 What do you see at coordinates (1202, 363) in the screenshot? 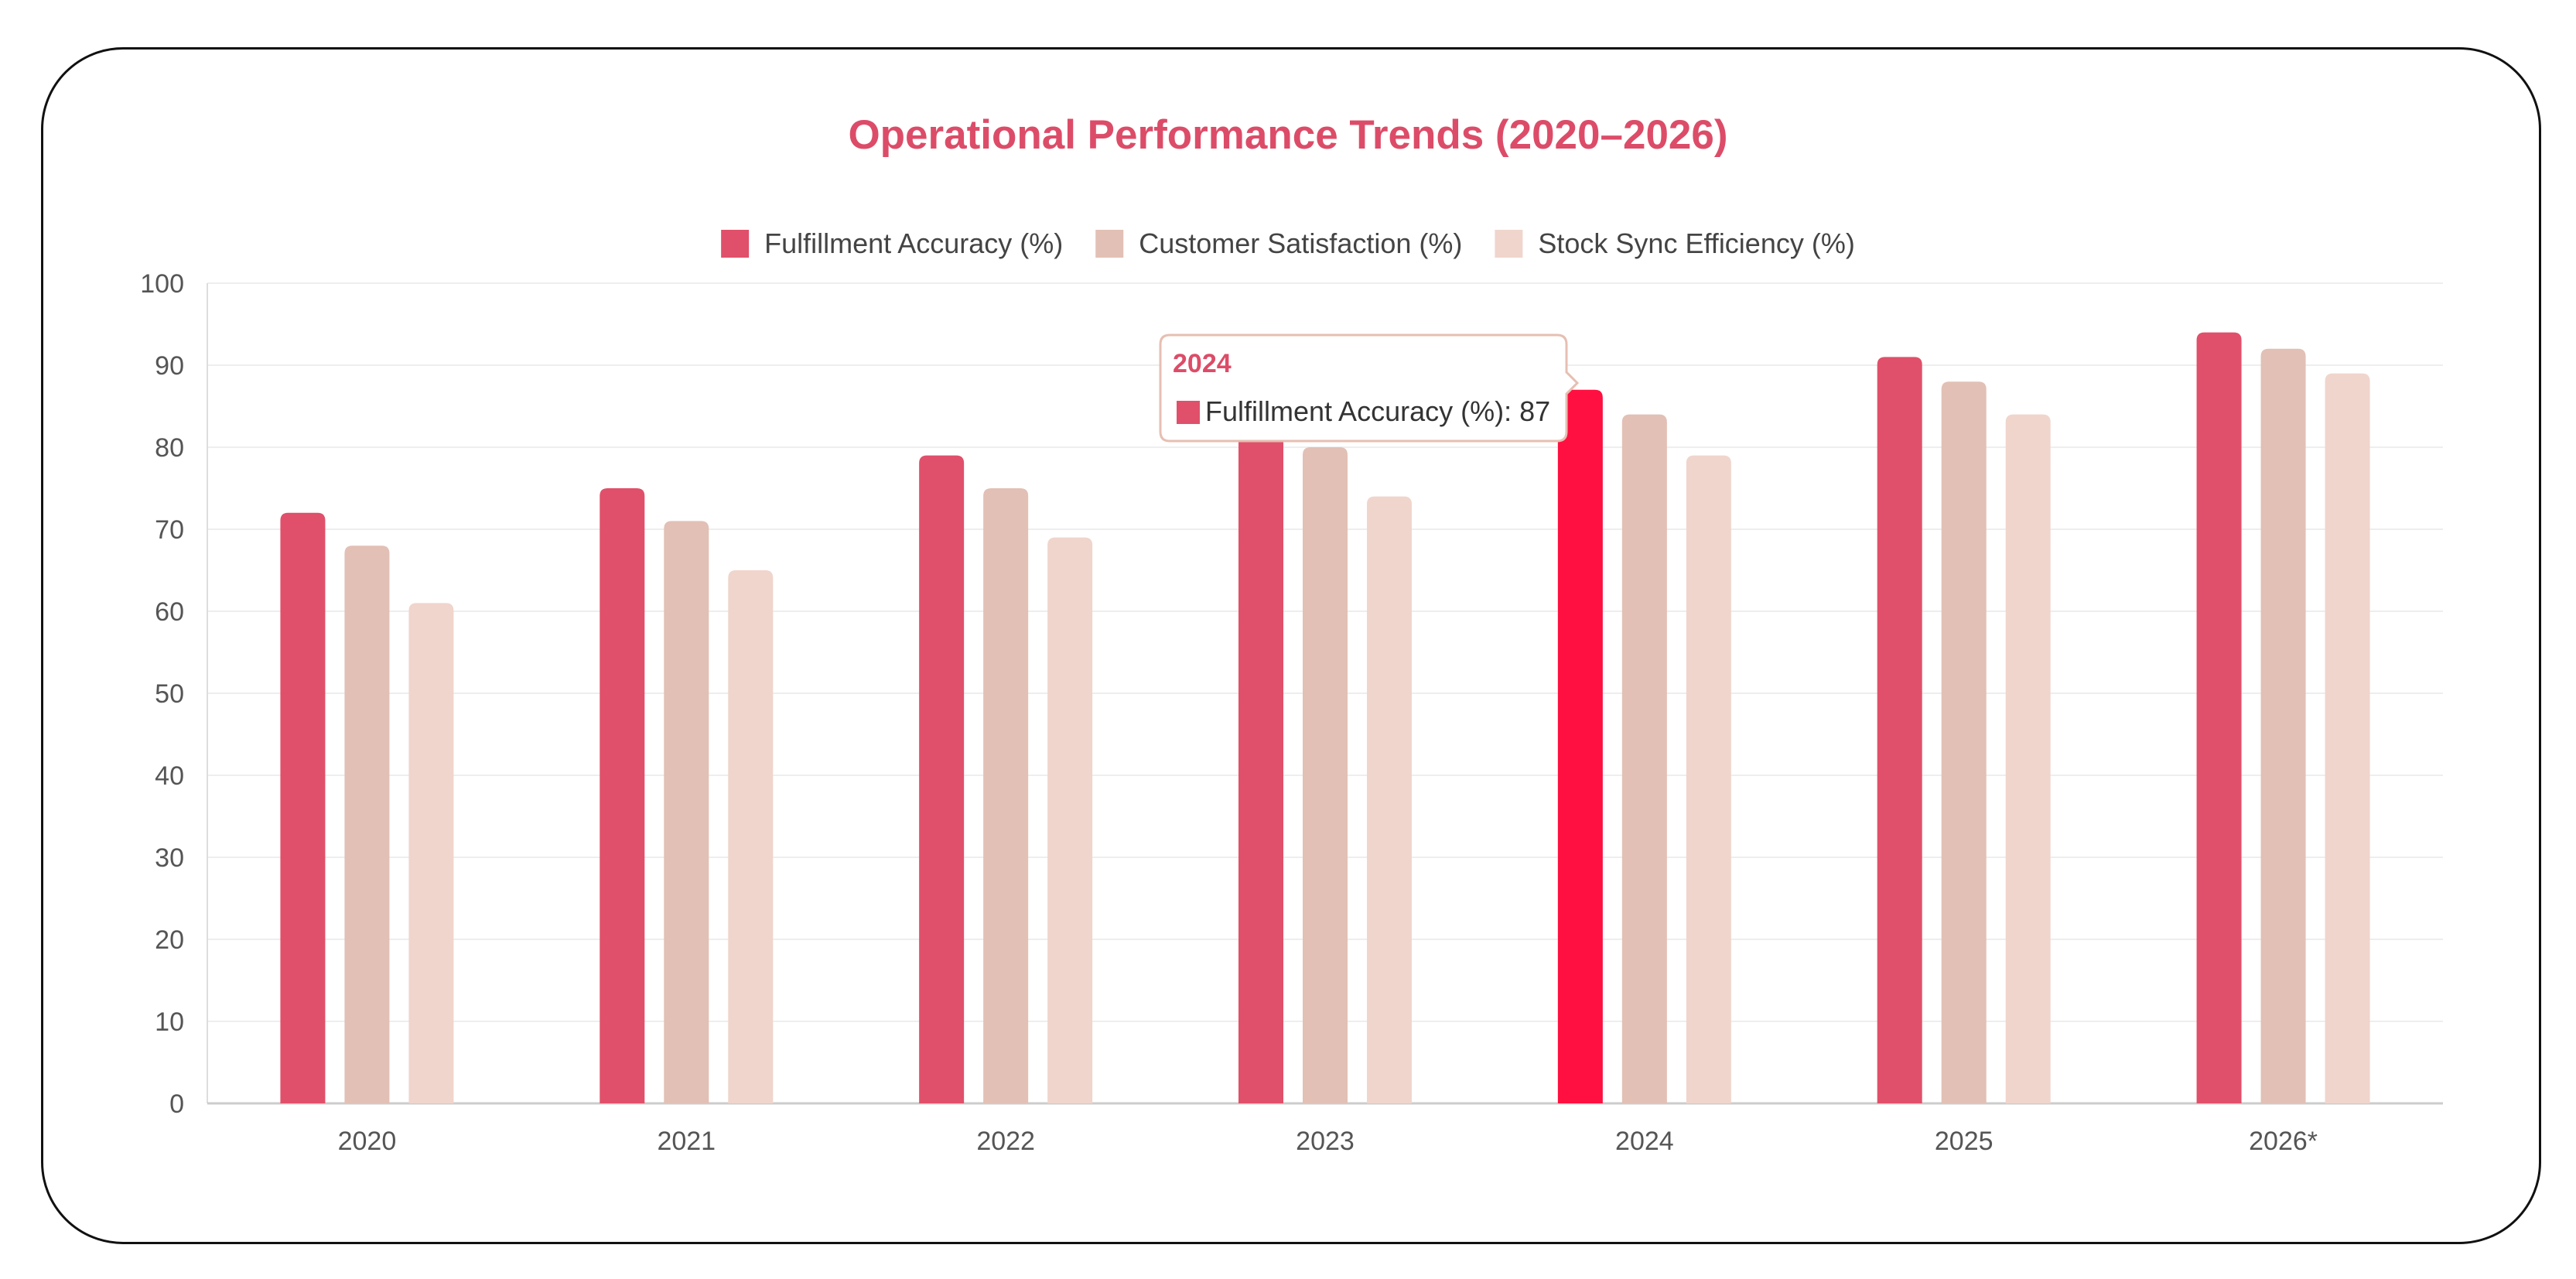
I see `tooltip-title: 2024` at bounding box center [1202, 363].